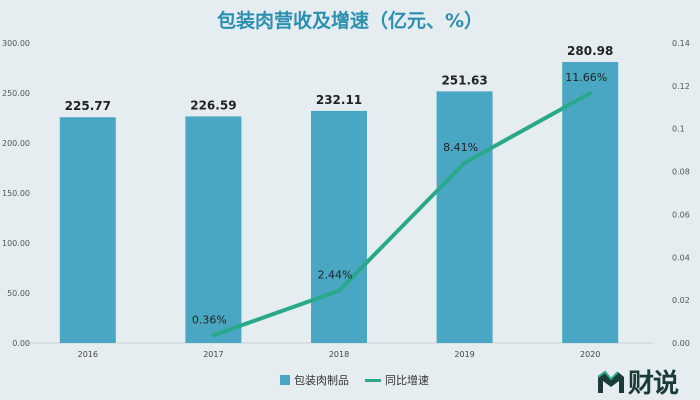 Image resolution: width=700 pixels, height=400 pixels. Describe the element at coordinates (16, 193) in the screenshot. I see `y-left-tick-label: 150.00` at that location.